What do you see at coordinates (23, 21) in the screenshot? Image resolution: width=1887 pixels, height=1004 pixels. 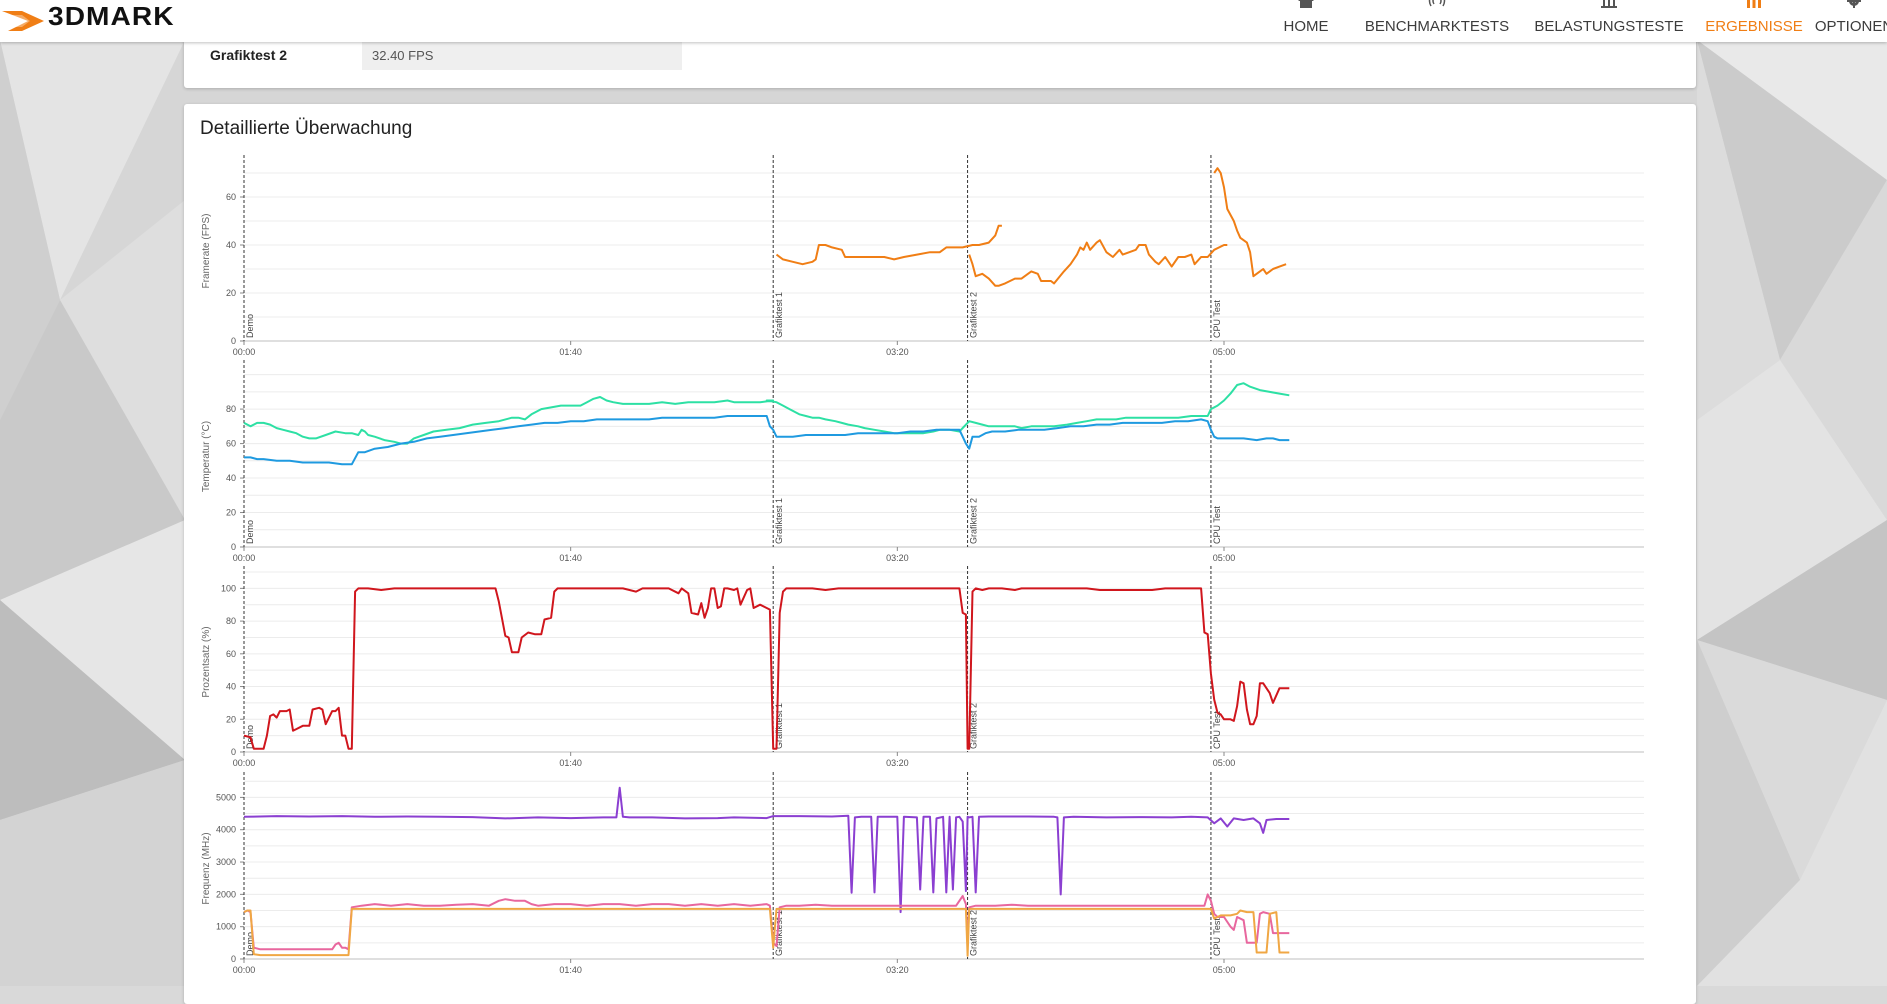 I see `3dmark-logo-icon` at bounding box center [23, 21].